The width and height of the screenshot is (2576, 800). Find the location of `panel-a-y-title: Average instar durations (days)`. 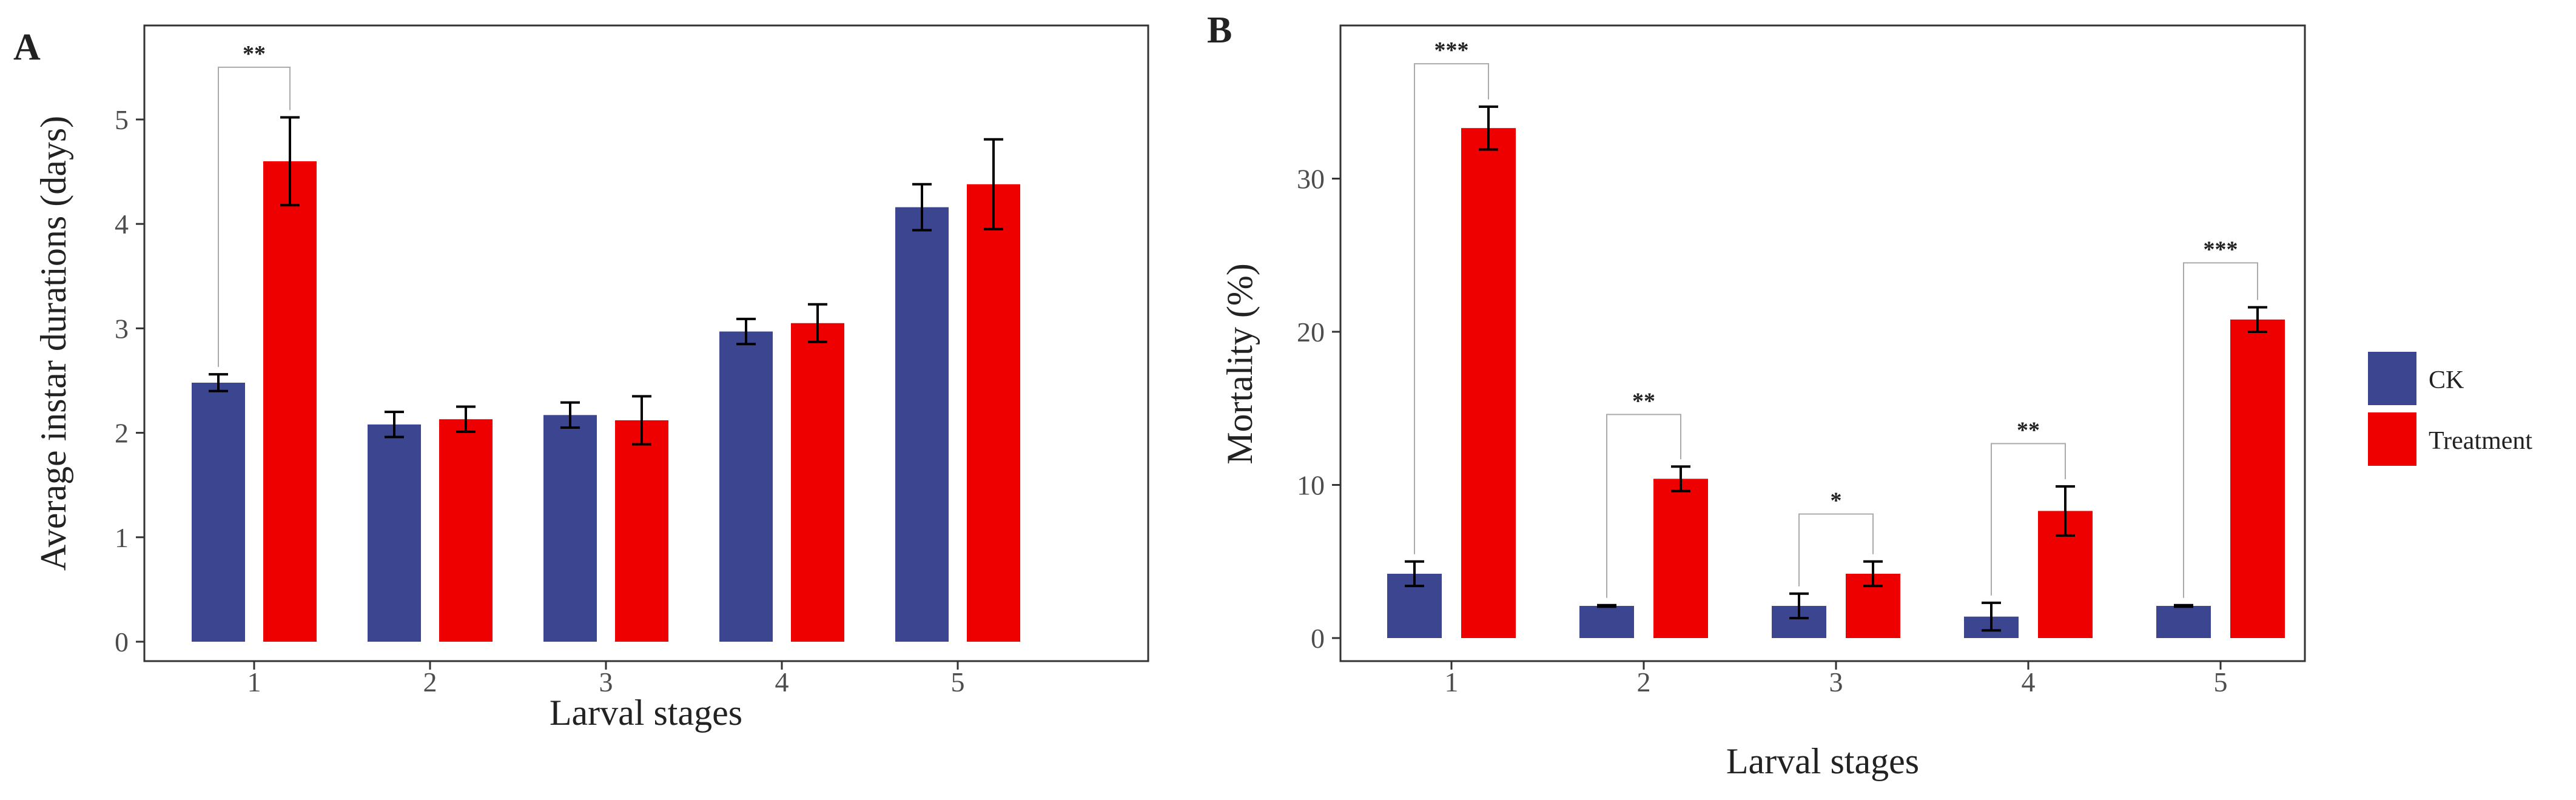

panel-a-y-title: Average instar durations (days) is located at coordinates (53, 343).